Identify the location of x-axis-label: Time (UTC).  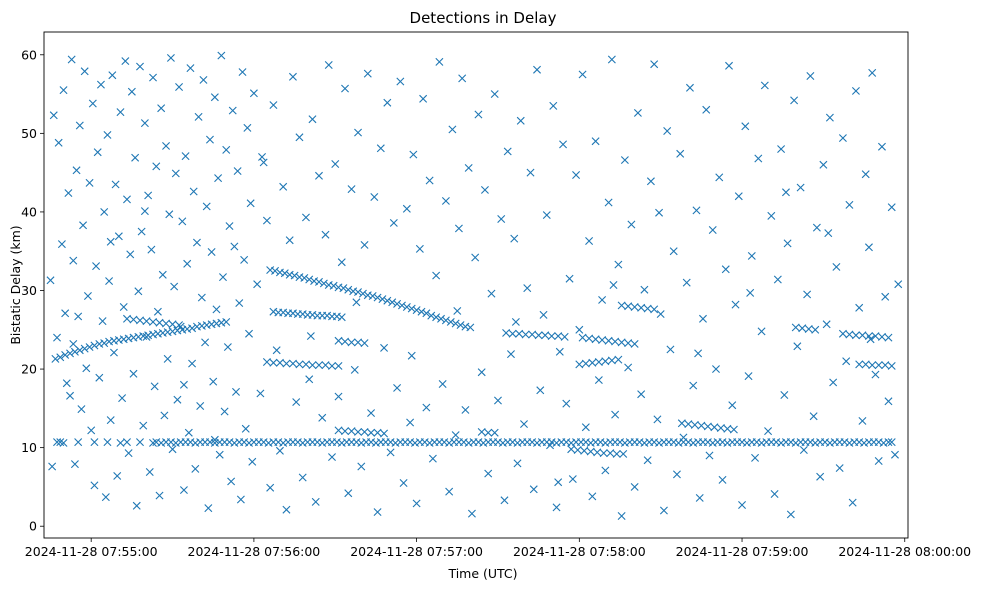
(482, 573).